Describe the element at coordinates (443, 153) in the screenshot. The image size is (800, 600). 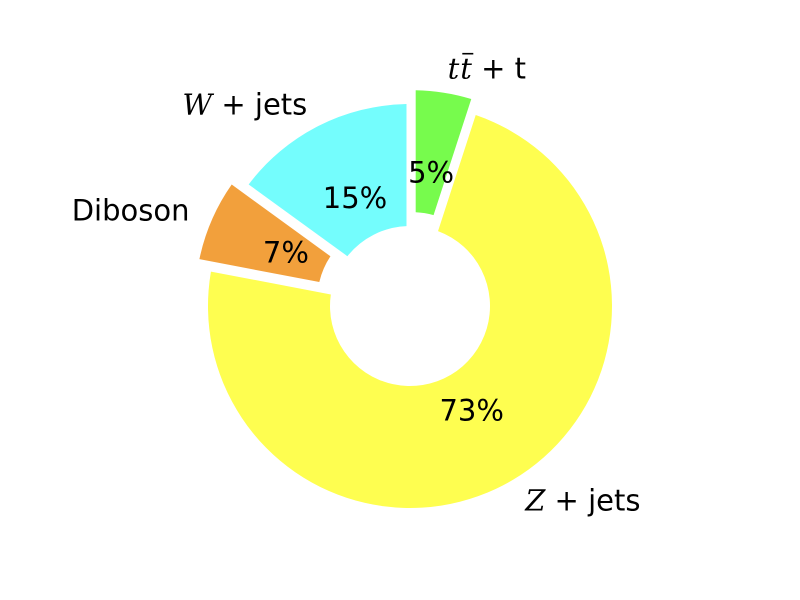
I see `pie-slice-ttbar-t` at that location.